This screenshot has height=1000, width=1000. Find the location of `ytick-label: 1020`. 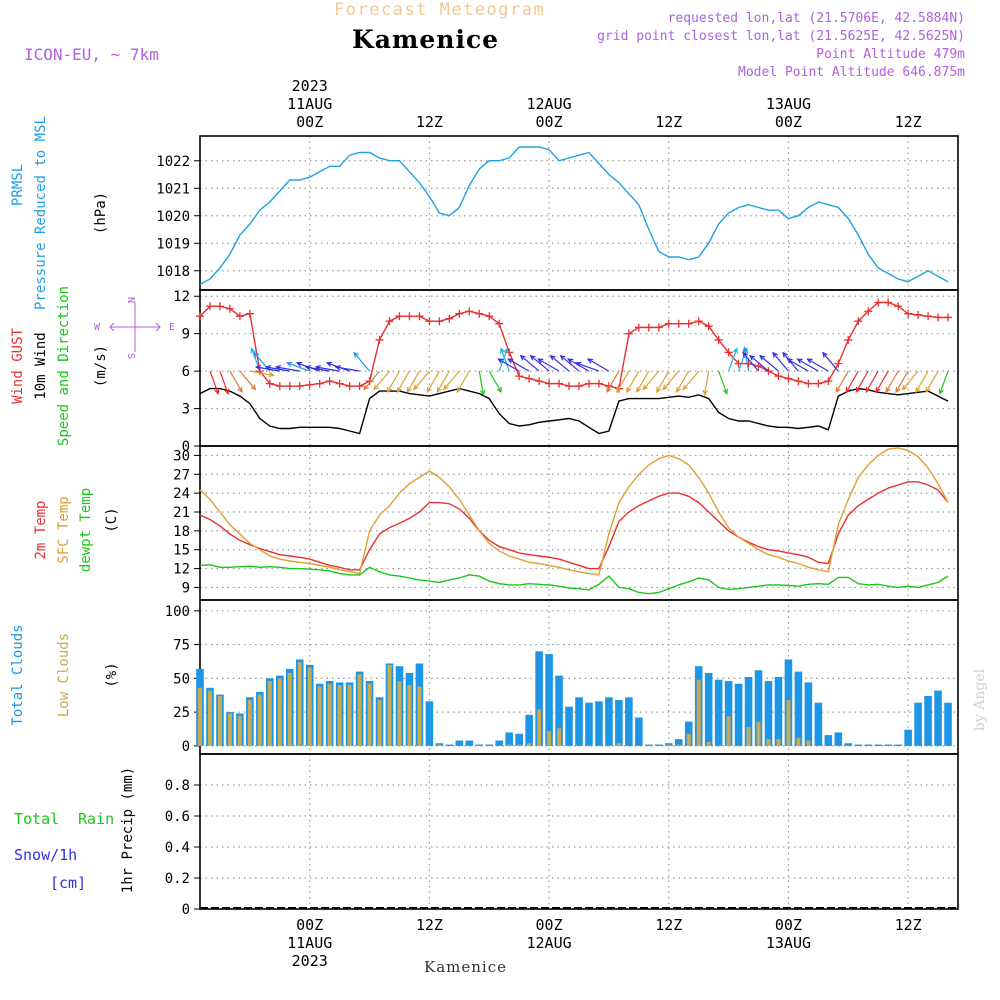

ytick-label: 1020 is located at coordinates (173, 217).